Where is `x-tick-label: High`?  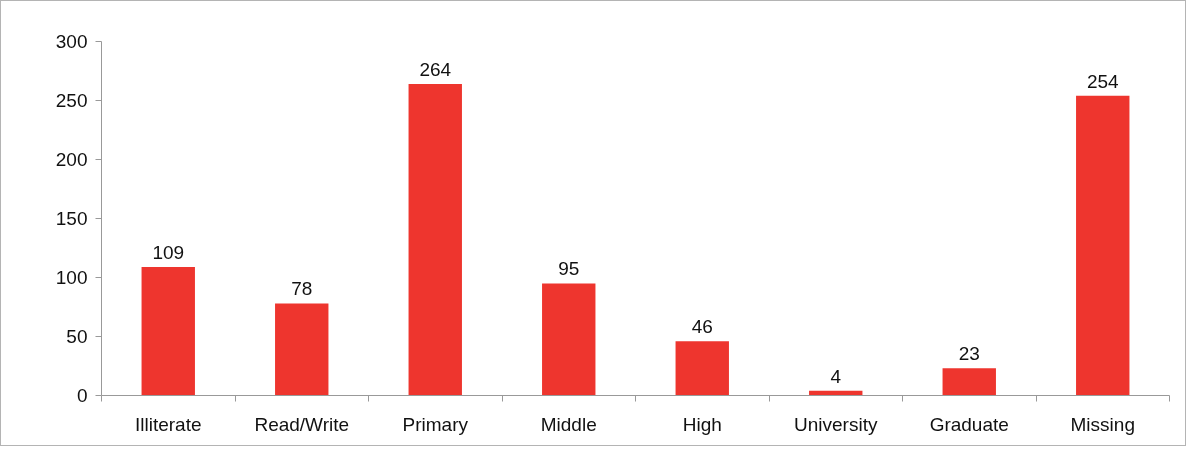
x-tick-label: High is located at coordinates (702, 424).